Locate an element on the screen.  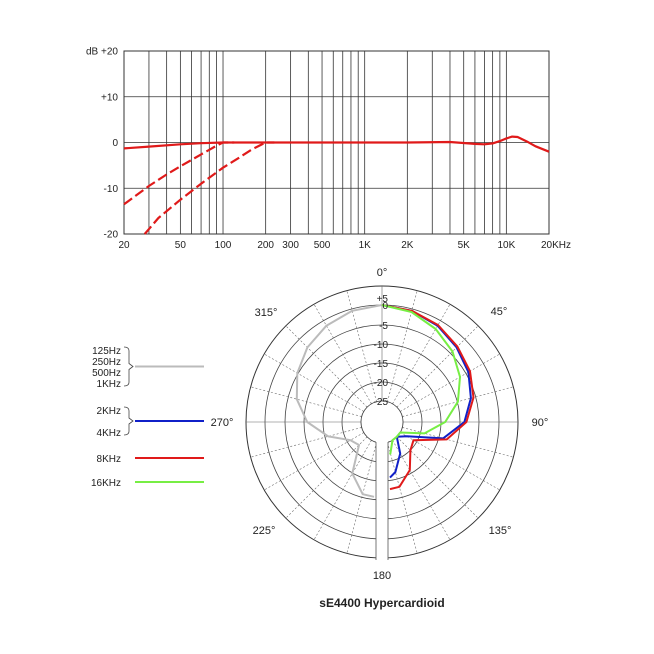
legend-label: 4KHz is located at coordinates (109, 433).